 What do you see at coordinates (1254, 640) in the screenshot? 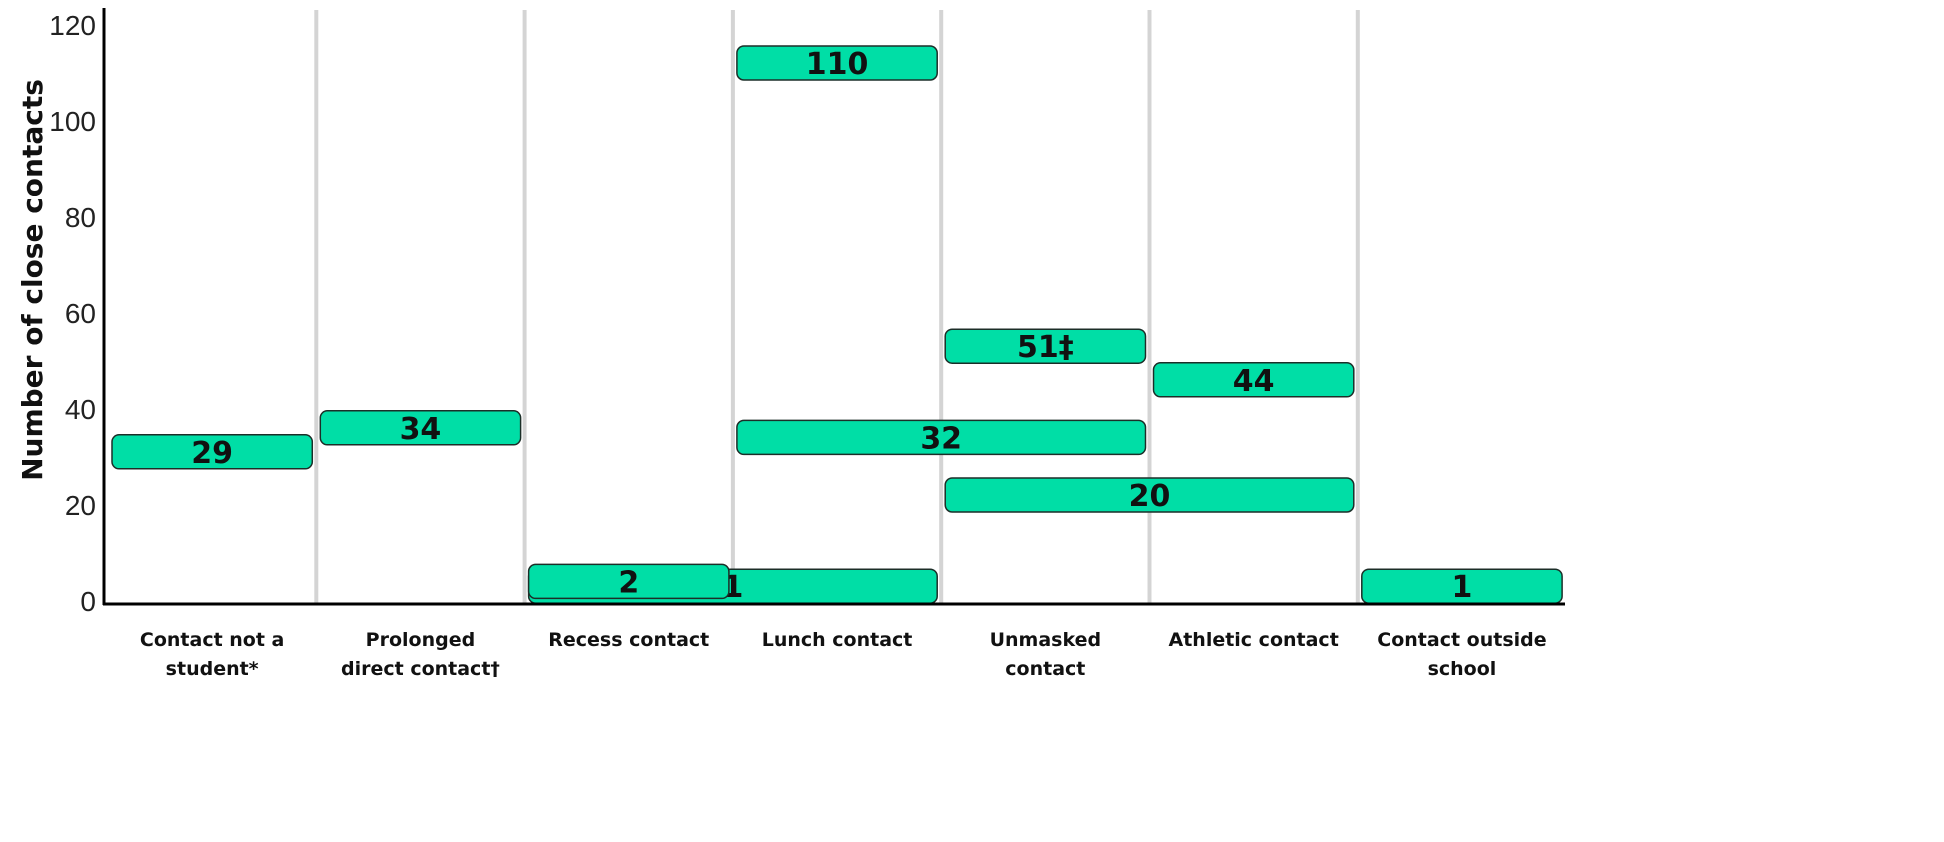
I see `x-tick-label: Athletic contact` at bounding box center [1254, 640].